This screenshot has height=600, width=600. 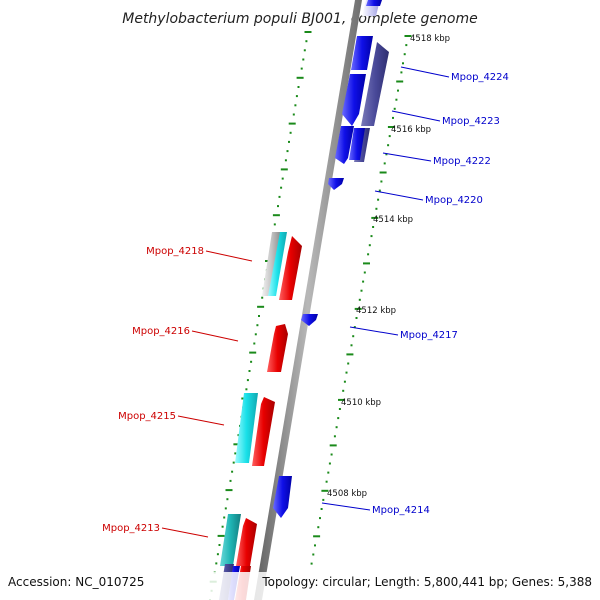 What do you see at coordinates (411, 130) in the screenshot?
I see `scale-label: 4516 kbp` at bounding box center [411, 130].